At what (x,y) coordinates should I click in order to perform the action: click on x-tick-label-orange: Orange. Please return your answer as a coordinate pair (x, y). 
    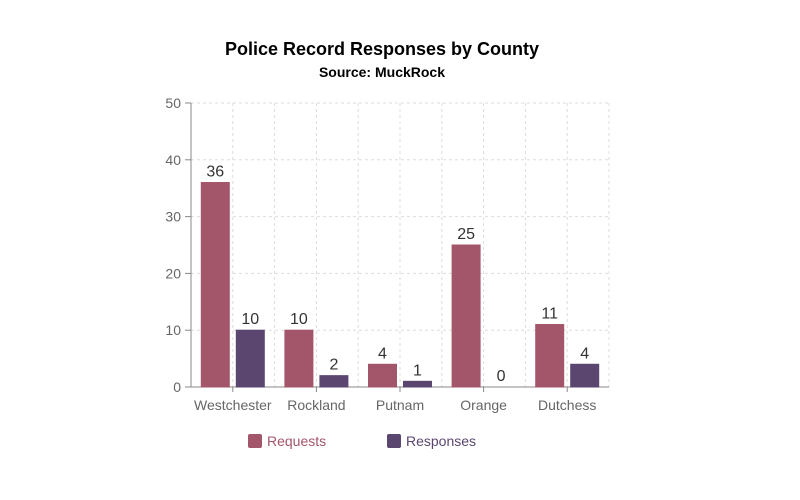
    Looking at the image, I should click on (483, 405).